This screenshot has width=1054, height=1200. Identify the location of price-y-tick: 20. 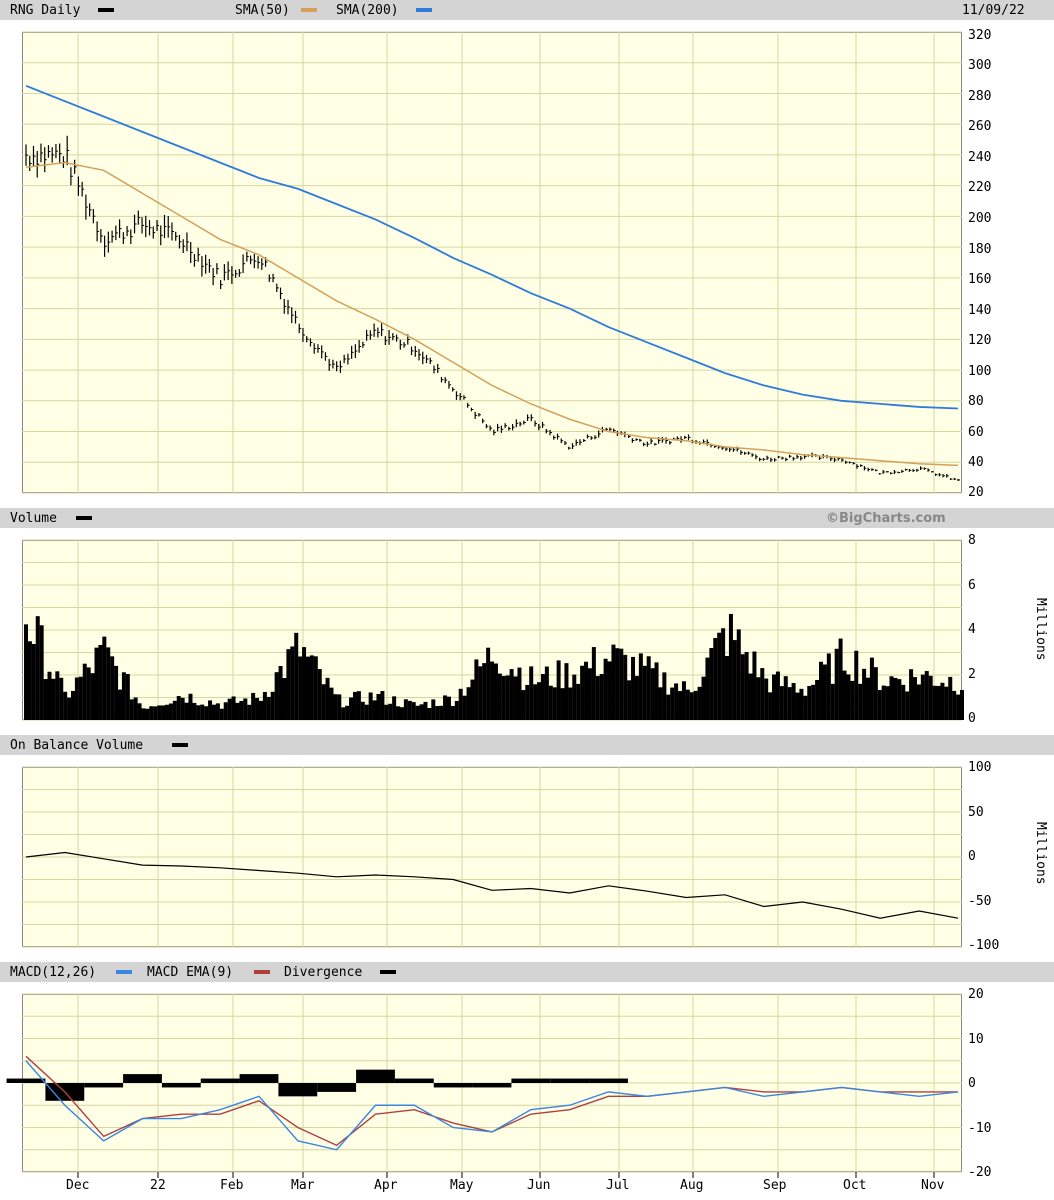
(976, 492).